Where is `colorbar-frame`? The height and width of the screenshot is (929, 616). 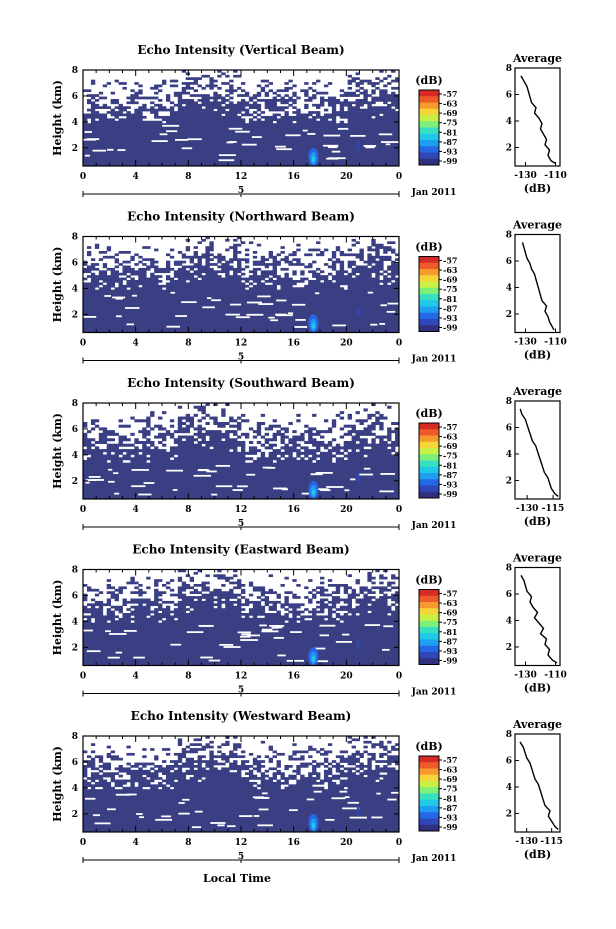
colorbar-frame is located at coordinates (429, 627).